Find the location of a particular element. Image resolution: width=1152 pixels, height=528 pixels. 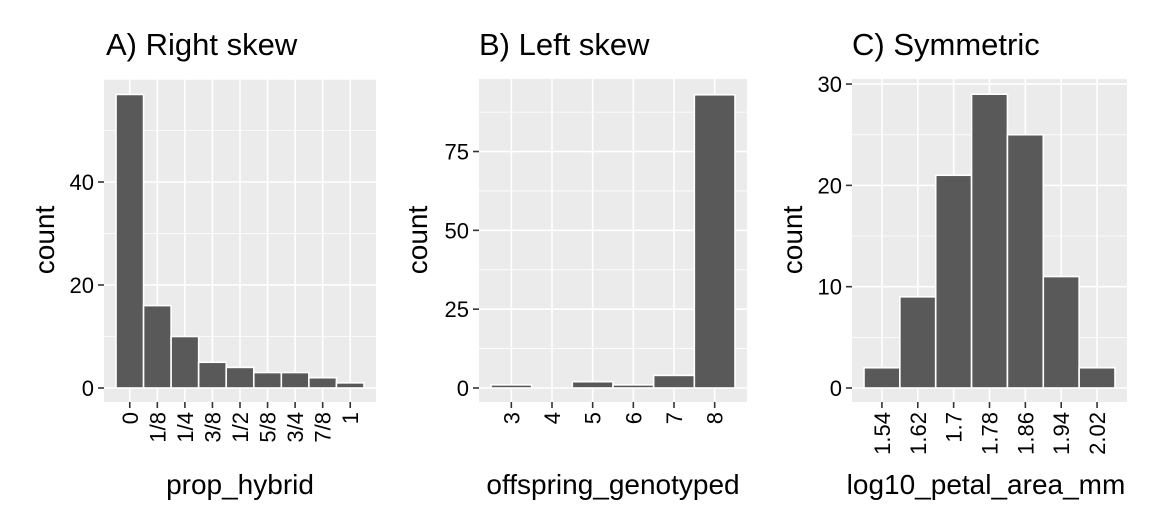

panel-c-y-tick-label: 0 is located at coordinates (836, 388).